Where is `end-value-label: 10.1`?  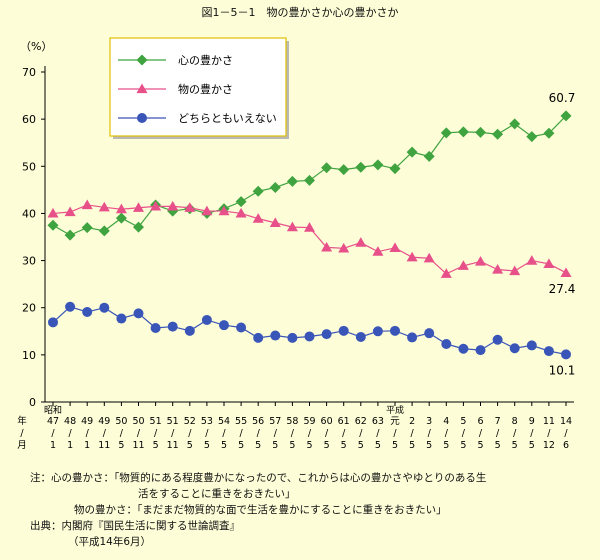 end-value-label: 10.1 is located at coordinates (562, 370).